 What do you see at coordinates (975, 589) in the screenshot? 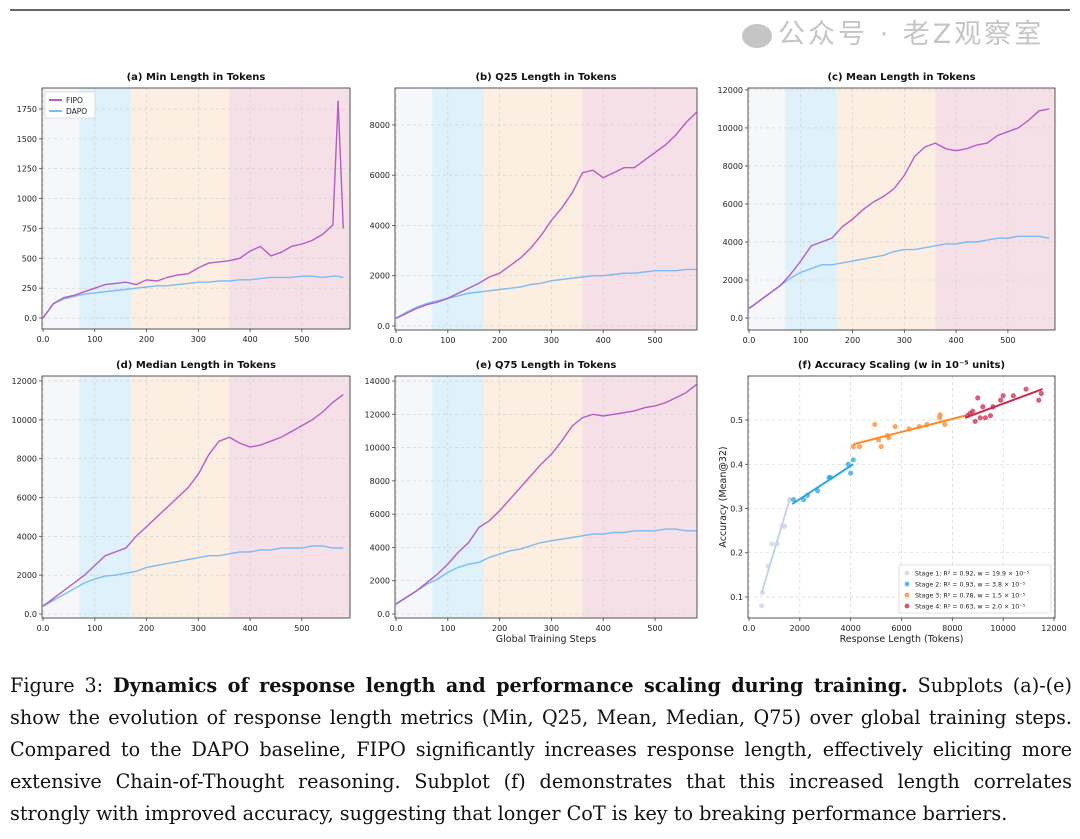
I see `legend-box` at bounding box center [975, 589].